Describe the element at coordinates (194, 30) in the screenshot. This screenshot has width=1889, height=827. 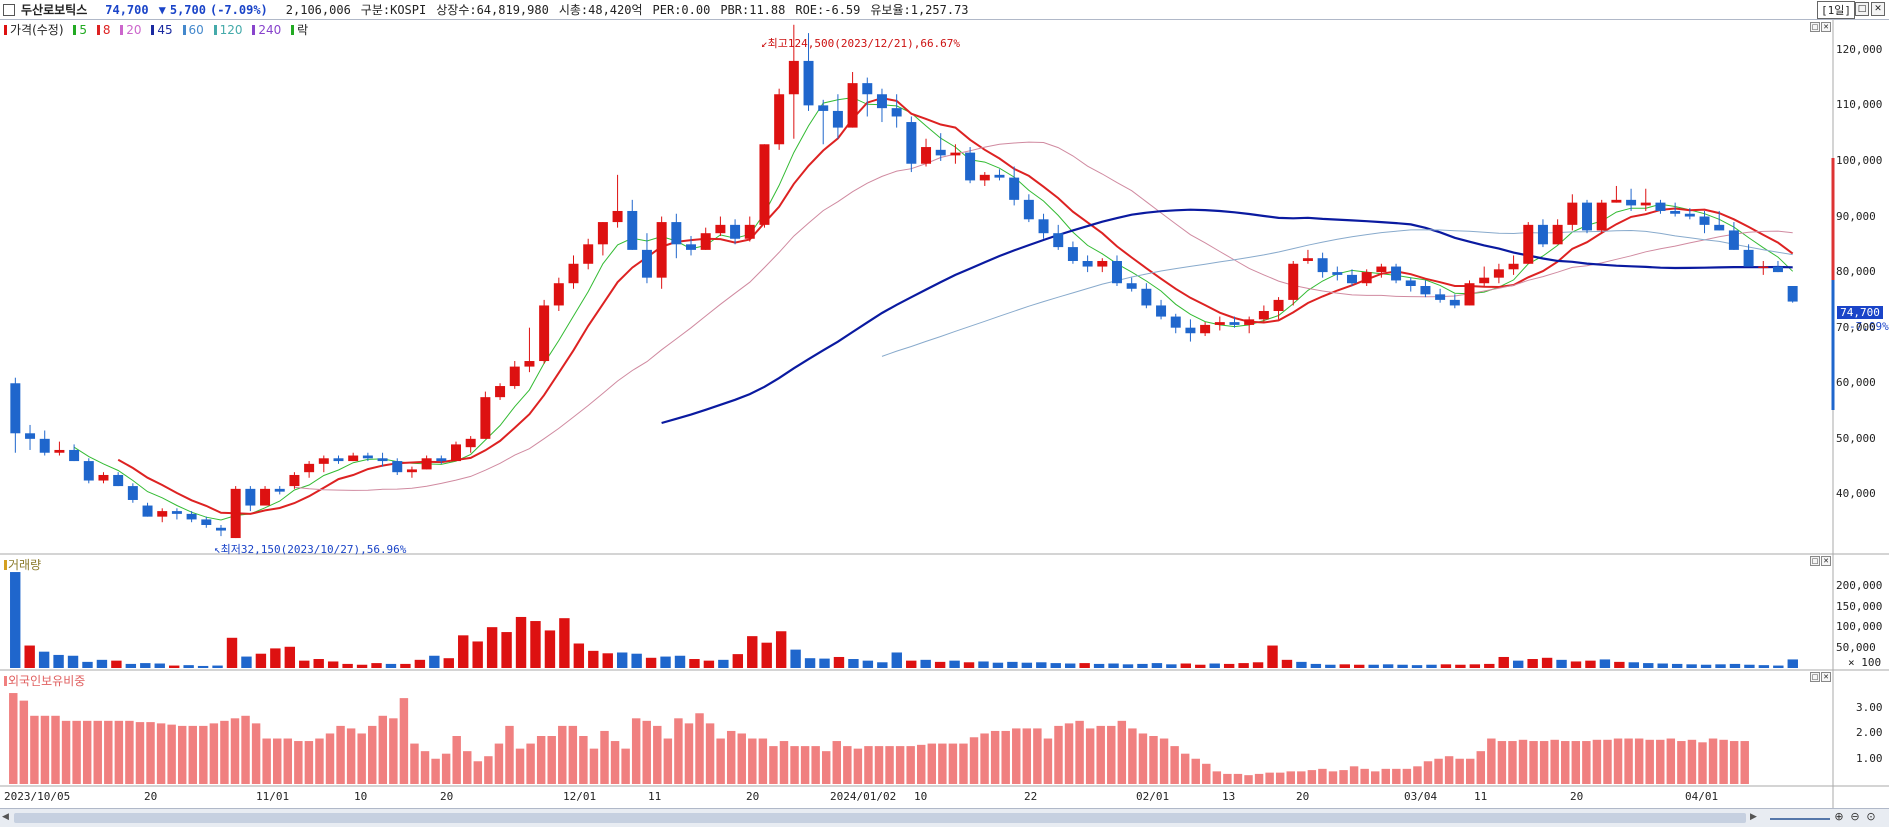
I see `legend-ma-60: 60` at that location.